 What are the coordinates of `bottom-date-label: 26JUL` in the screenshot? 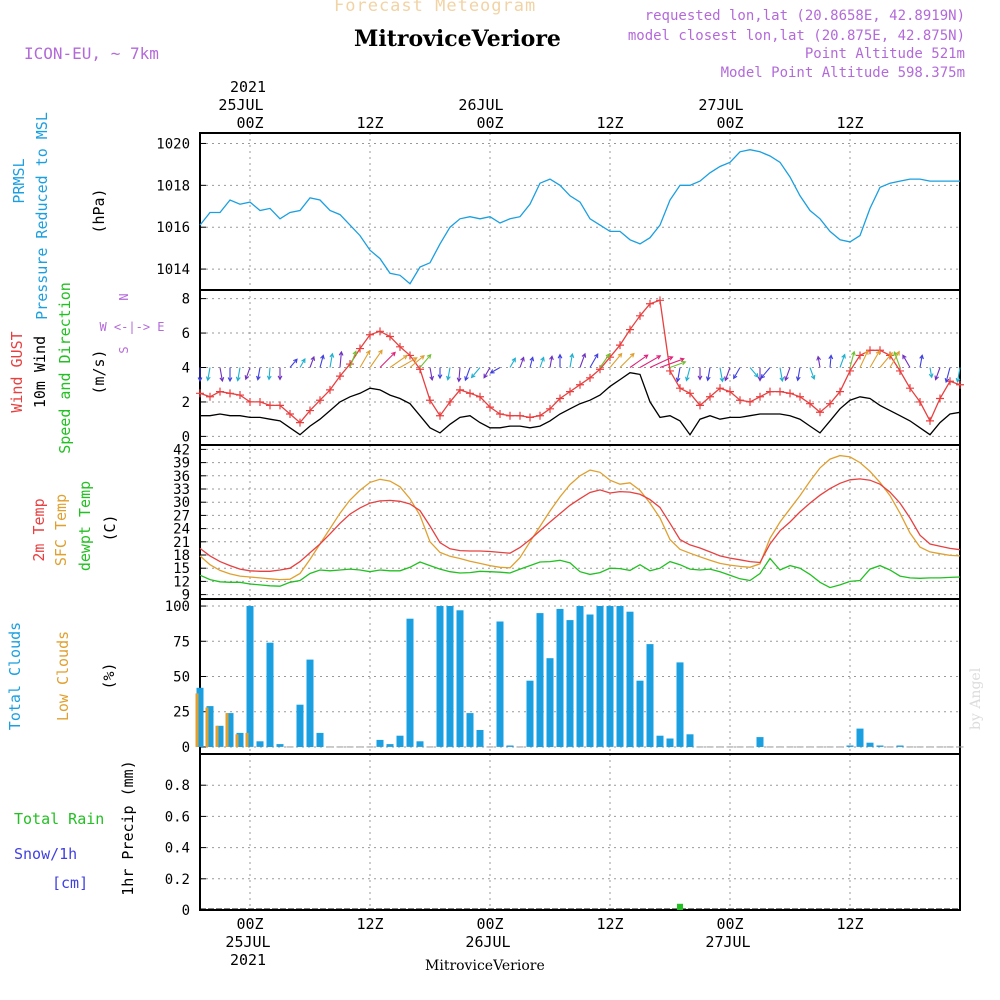 It's located at (487, 942).